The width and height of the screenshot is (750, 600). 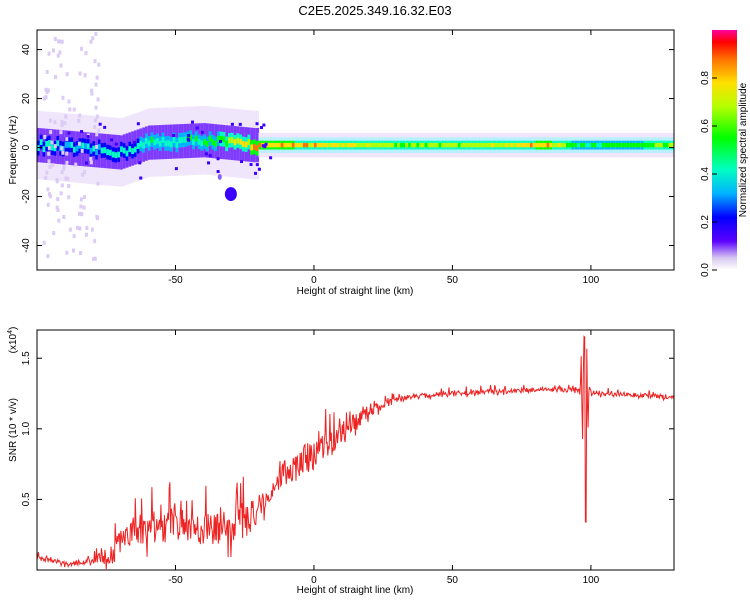 What do you see at coordinates (13, 340) in the screenshot?
I see `snr-y-scale: (x104)` at bounding box center [13, 340].